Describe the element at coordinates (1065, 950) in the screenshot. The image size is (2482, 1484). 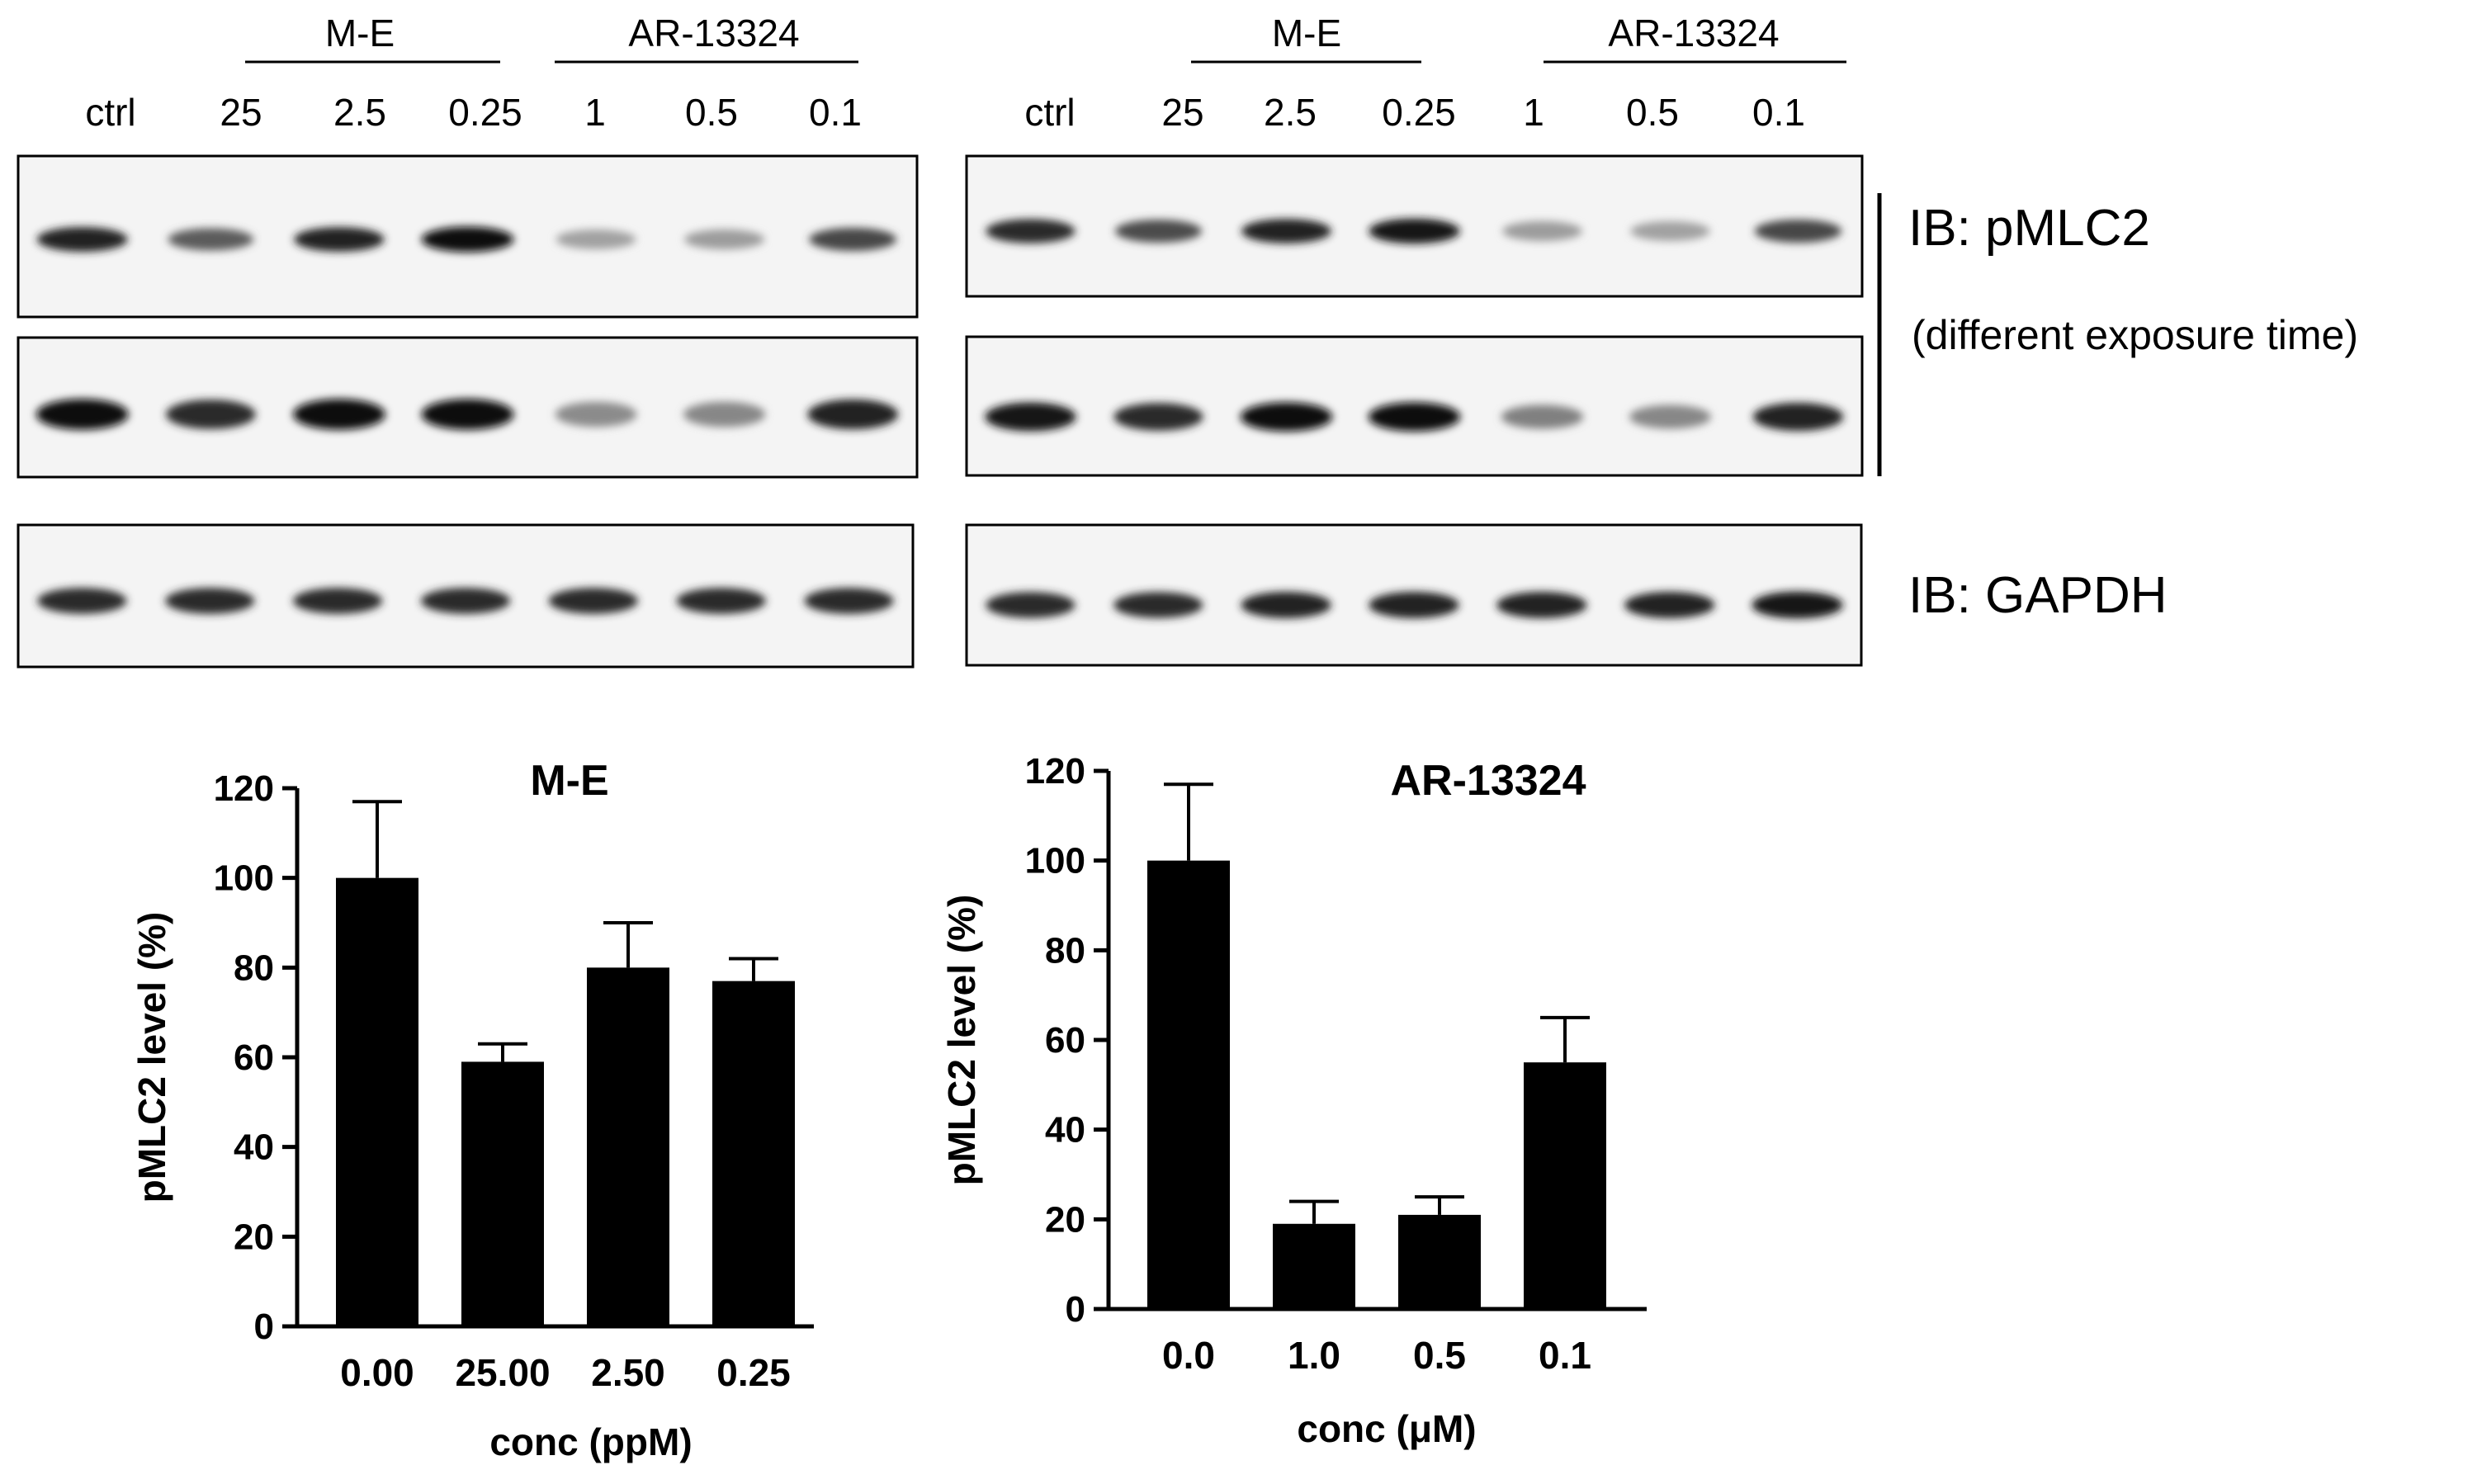
I see `y-tick-label: 80` at that location.